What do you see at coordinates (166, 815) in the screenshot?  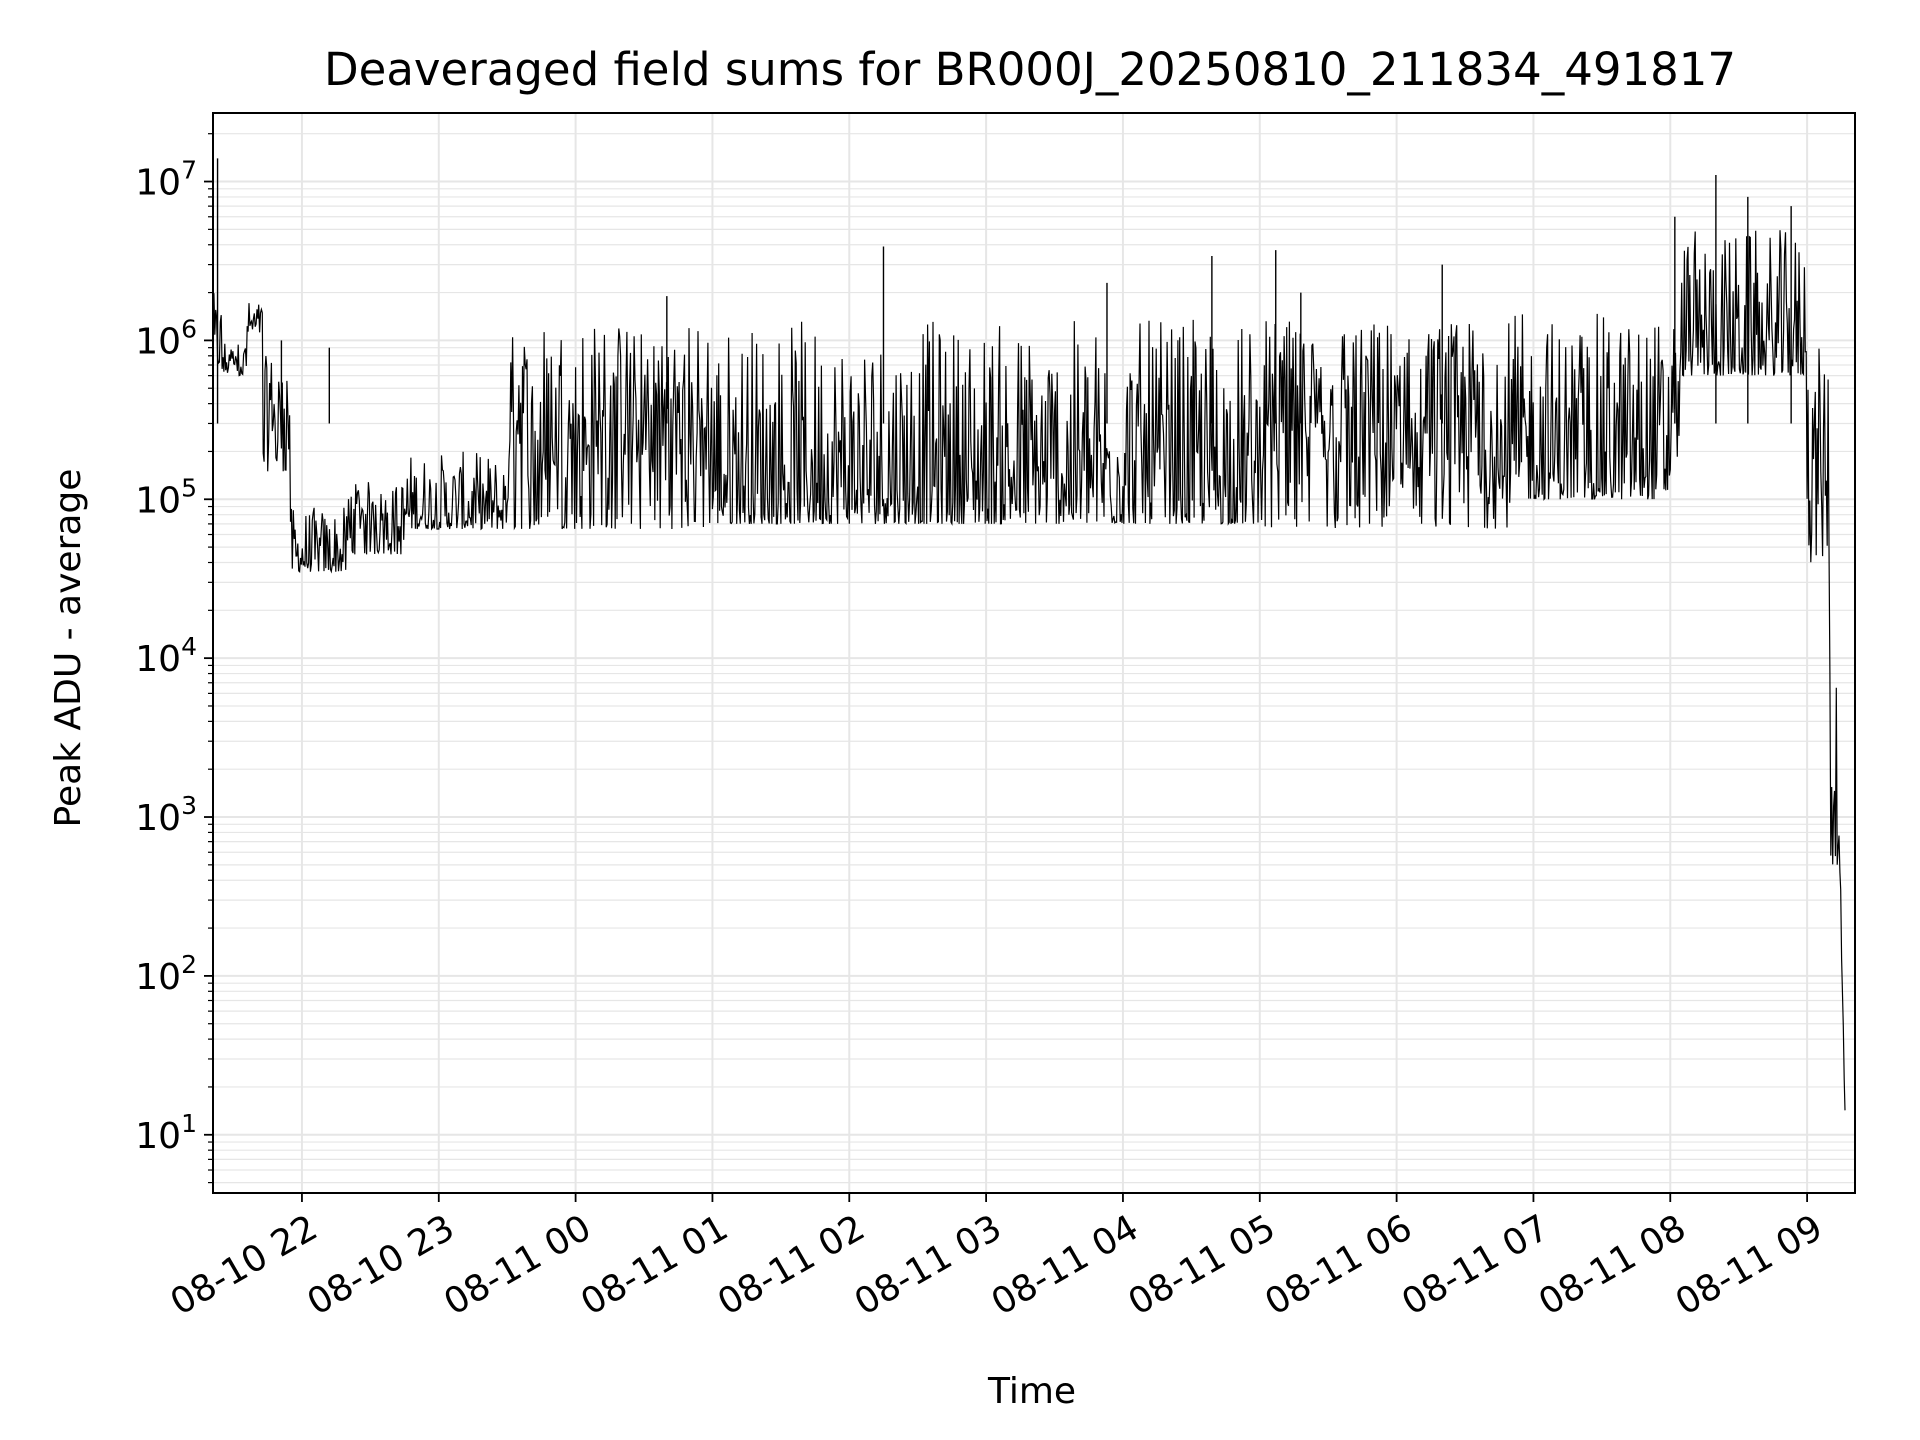 I see `y-tick-label: 10³` at bounding box center [166, 815].